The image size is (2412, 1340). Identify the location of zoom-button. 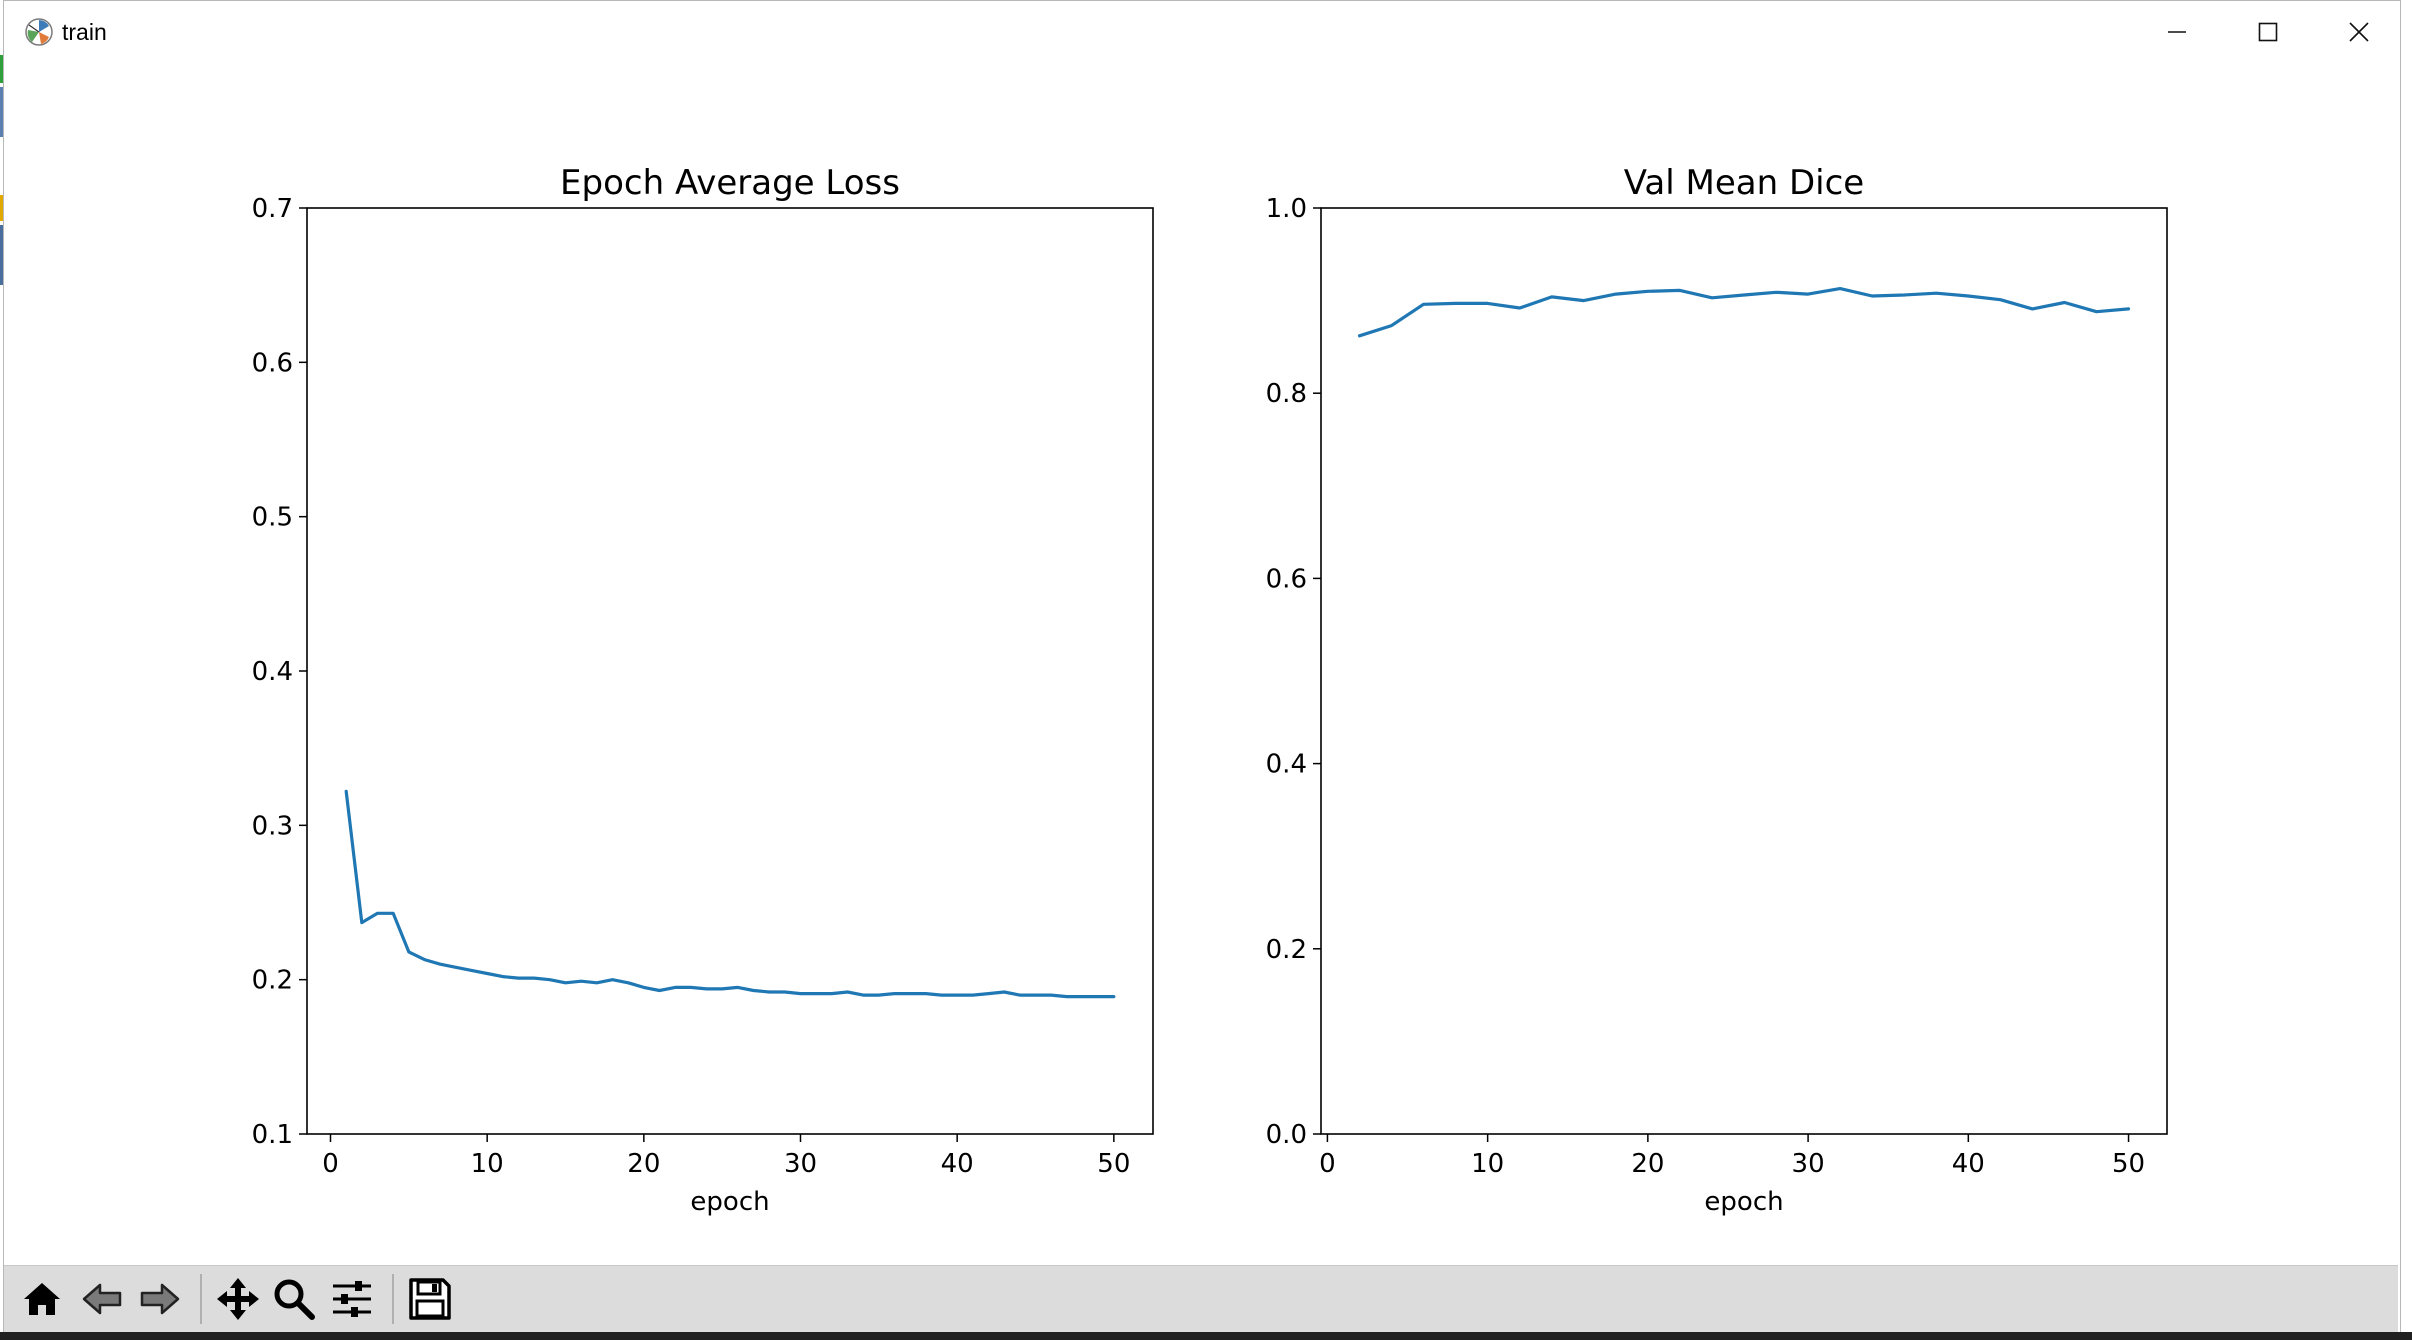
(294, 1299).